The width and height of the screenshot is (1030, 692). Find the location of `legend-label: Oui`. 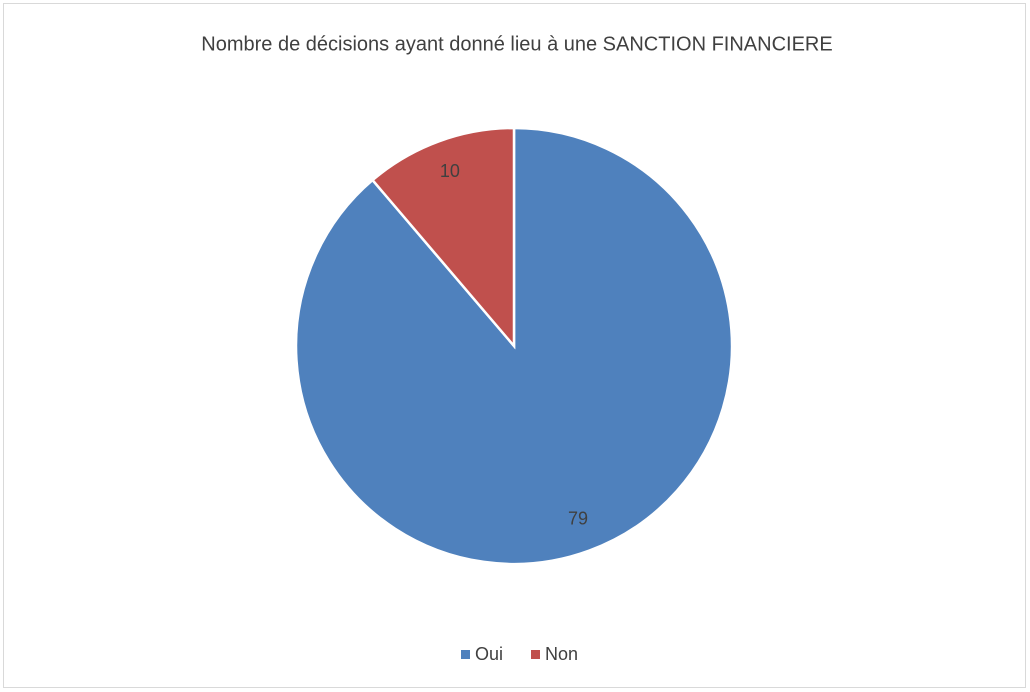

legend-label: Oui is located at coordinates (489, 654).